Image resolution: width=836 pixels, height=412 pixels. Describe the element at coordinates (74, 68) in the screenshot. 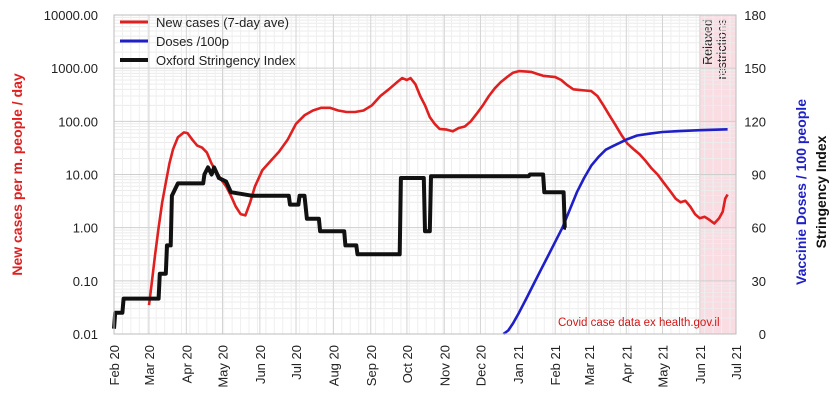

I see `left-tick-label: 1000.00` at that location.